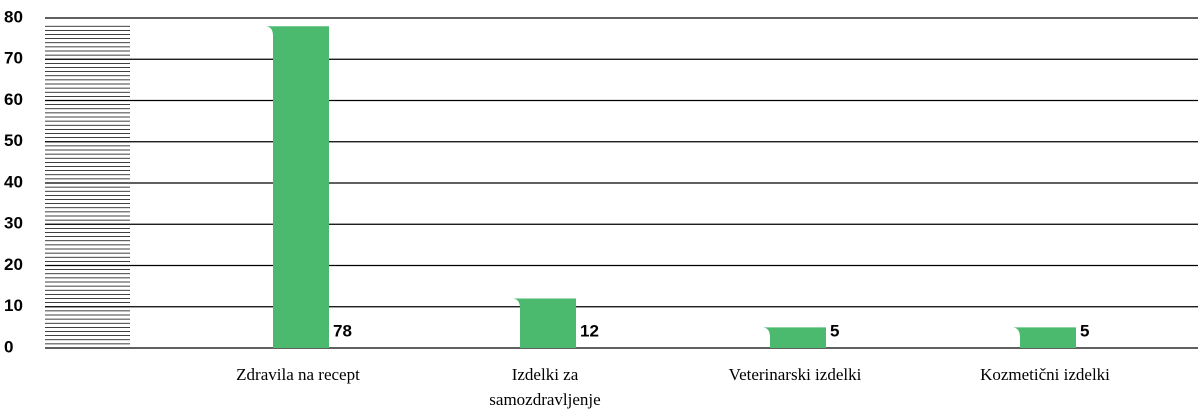 The height and width of the screenshot is (415, 1198). Describe the element at coordinates (545, 387) in the screenshot. I see `x-tick-label: Izdelki za samozdravljenje` at that location.